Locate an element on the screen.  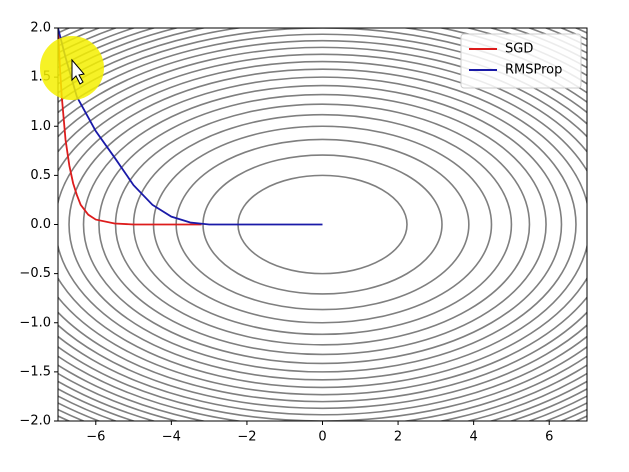
x-tick-label: 0 is located at coordinates (322, 437).